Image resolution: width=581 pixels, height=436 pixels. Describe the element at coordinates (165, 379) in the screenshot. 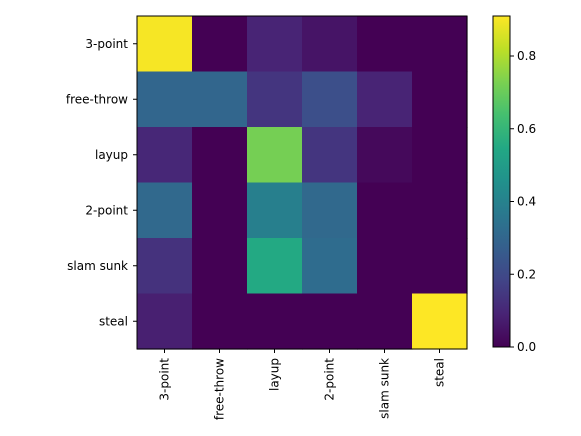

I see `x-tick-label: 3-point` at that location.